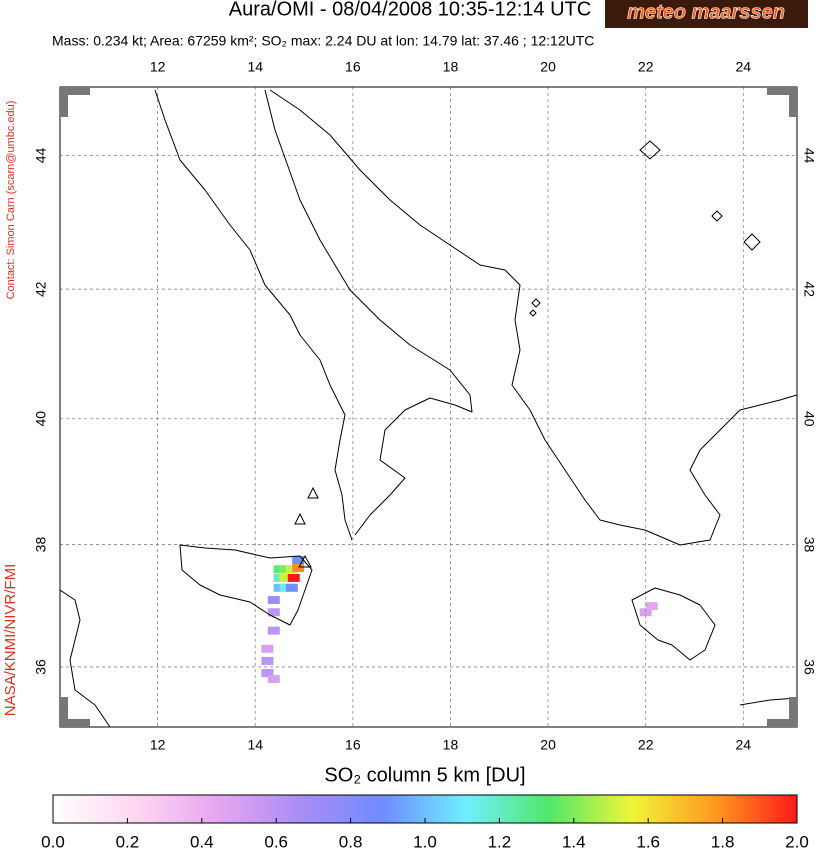 The height and width of the screenshot is (851, 818). Describe the element at coordinates (11, 200) in the screenshot. I see `contact: Contact: Simon Carn (scarn@umbc.edu)` at that location.